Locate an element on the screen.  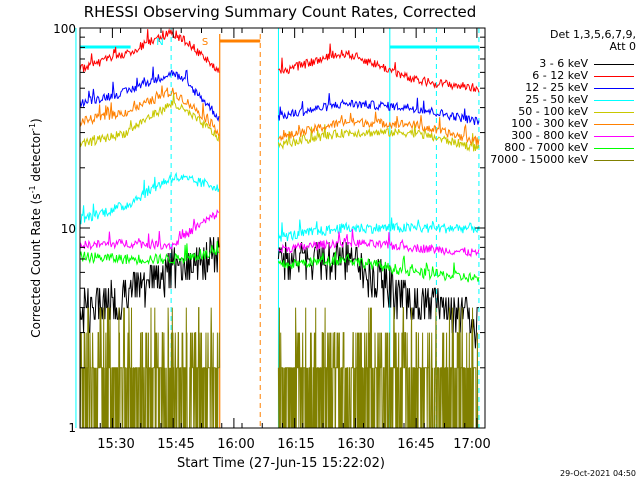
legend-item: 800 - 7000 keV is located at coordinates (563, 148).